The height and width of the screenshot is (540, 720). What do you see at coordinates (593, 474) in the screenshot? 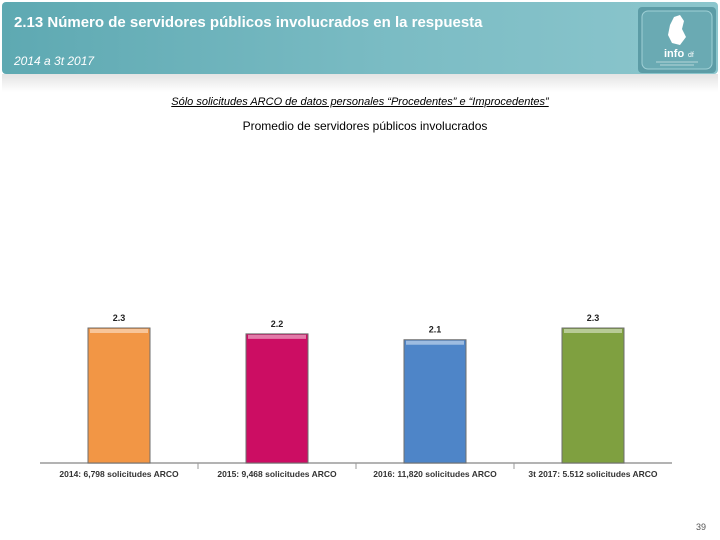
I see `x-tick-label: 3t 2017: 5.512 solicitudes ARCO` at bounding box center [593, 474].